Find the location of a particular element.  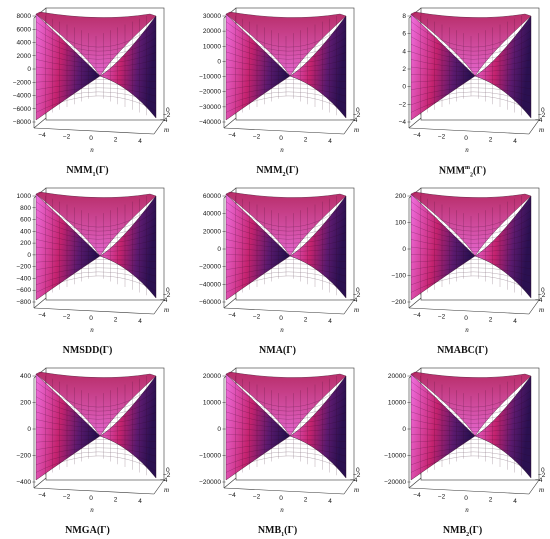

z-tick-label: −400 is located at coordinates (23, 482).